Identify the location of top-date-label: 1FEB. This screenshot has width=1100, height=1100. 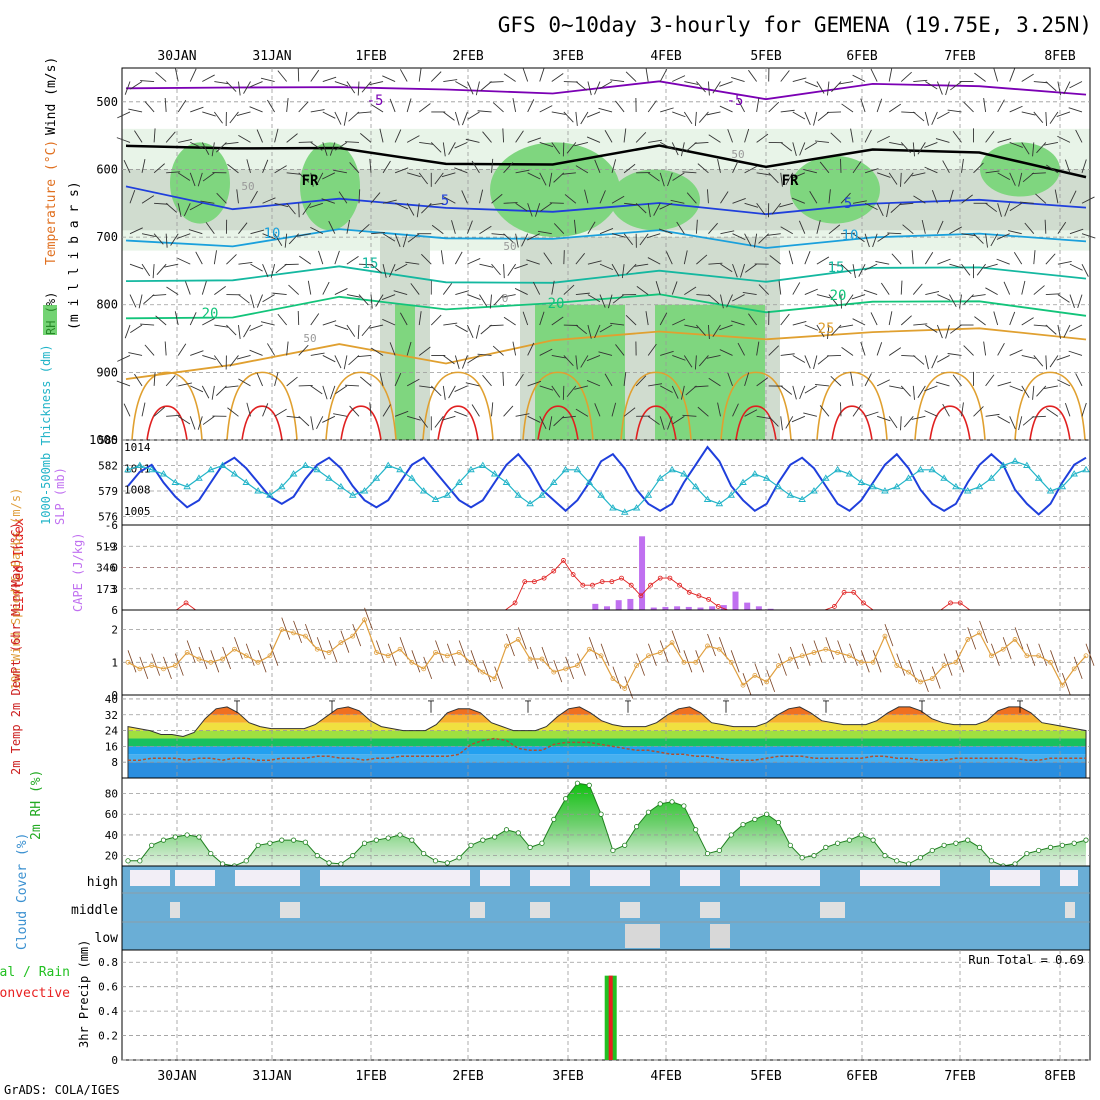
(370, 56).